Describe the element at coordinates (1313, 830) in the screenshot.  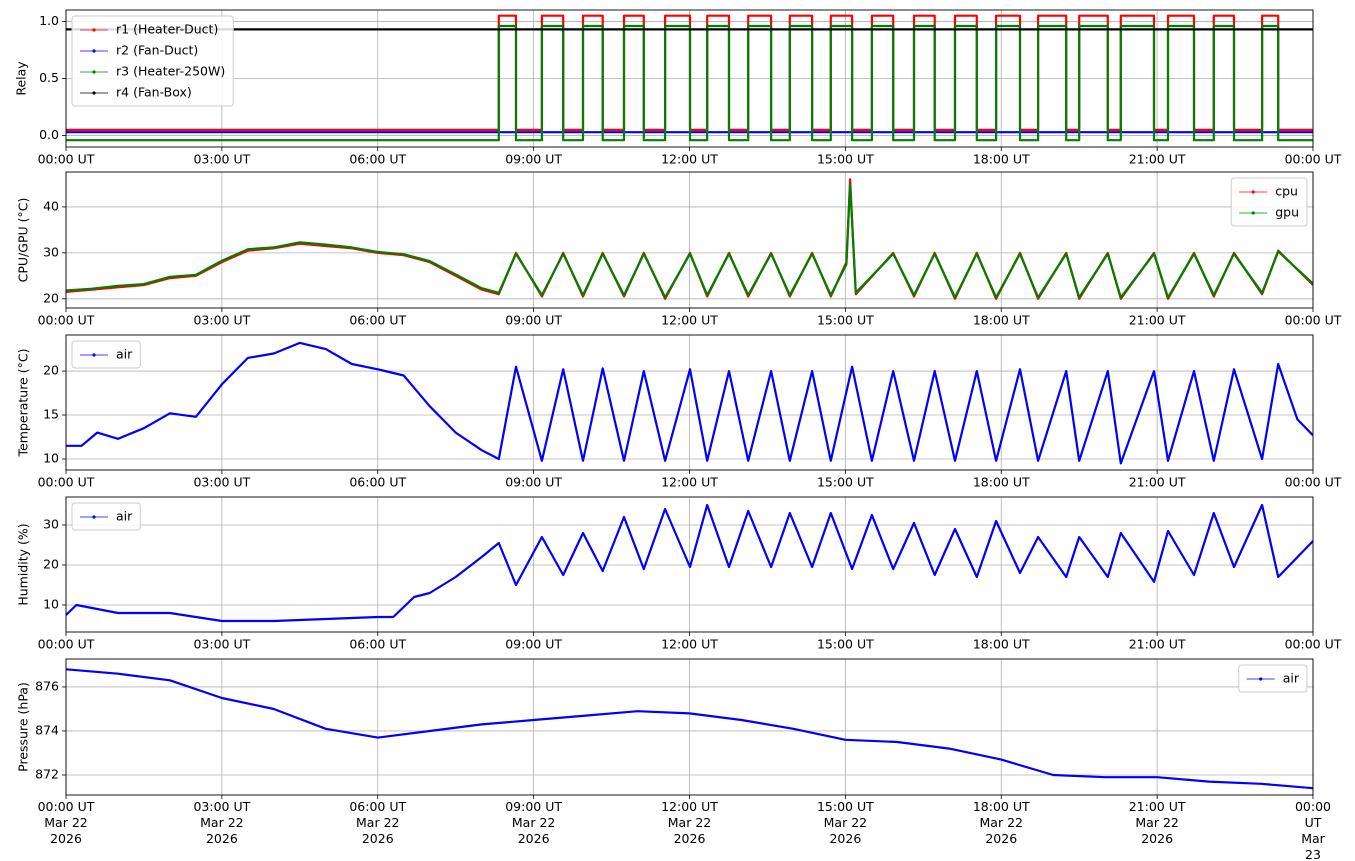
I see `x-tick-label: 00:00 UT Mar 23 2026` at that location.